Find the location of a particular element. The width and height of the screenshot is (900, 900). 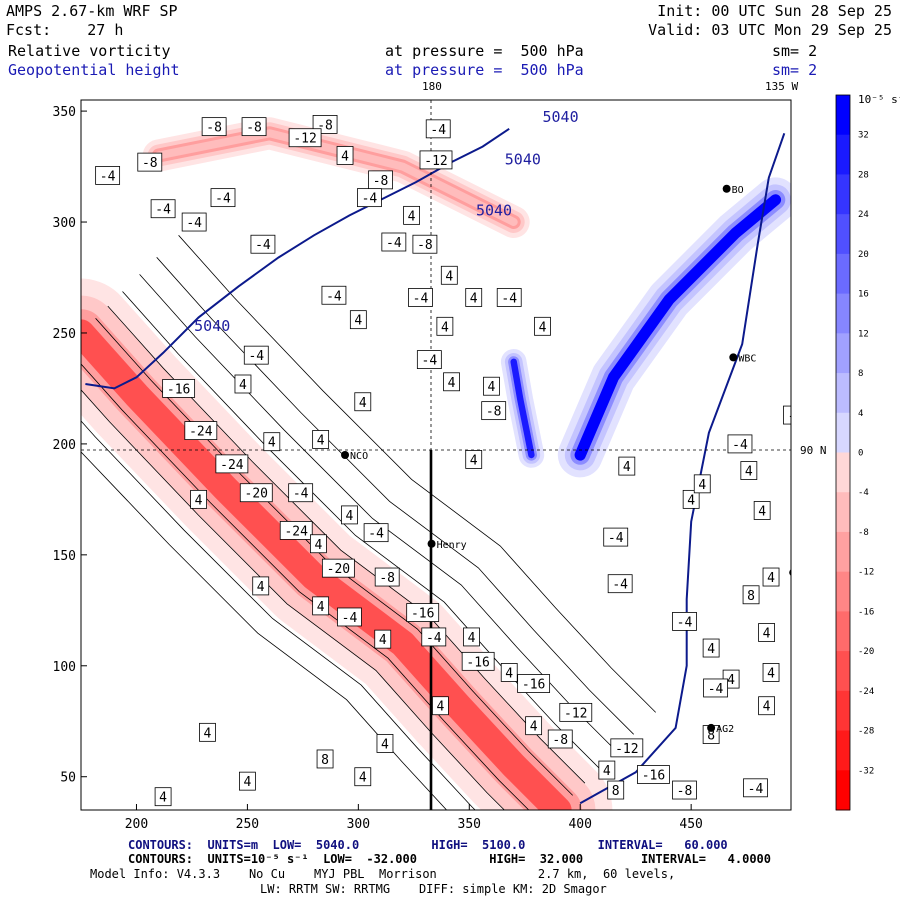

contour-value-label-52: 4 is located at coordinates (471, 637).